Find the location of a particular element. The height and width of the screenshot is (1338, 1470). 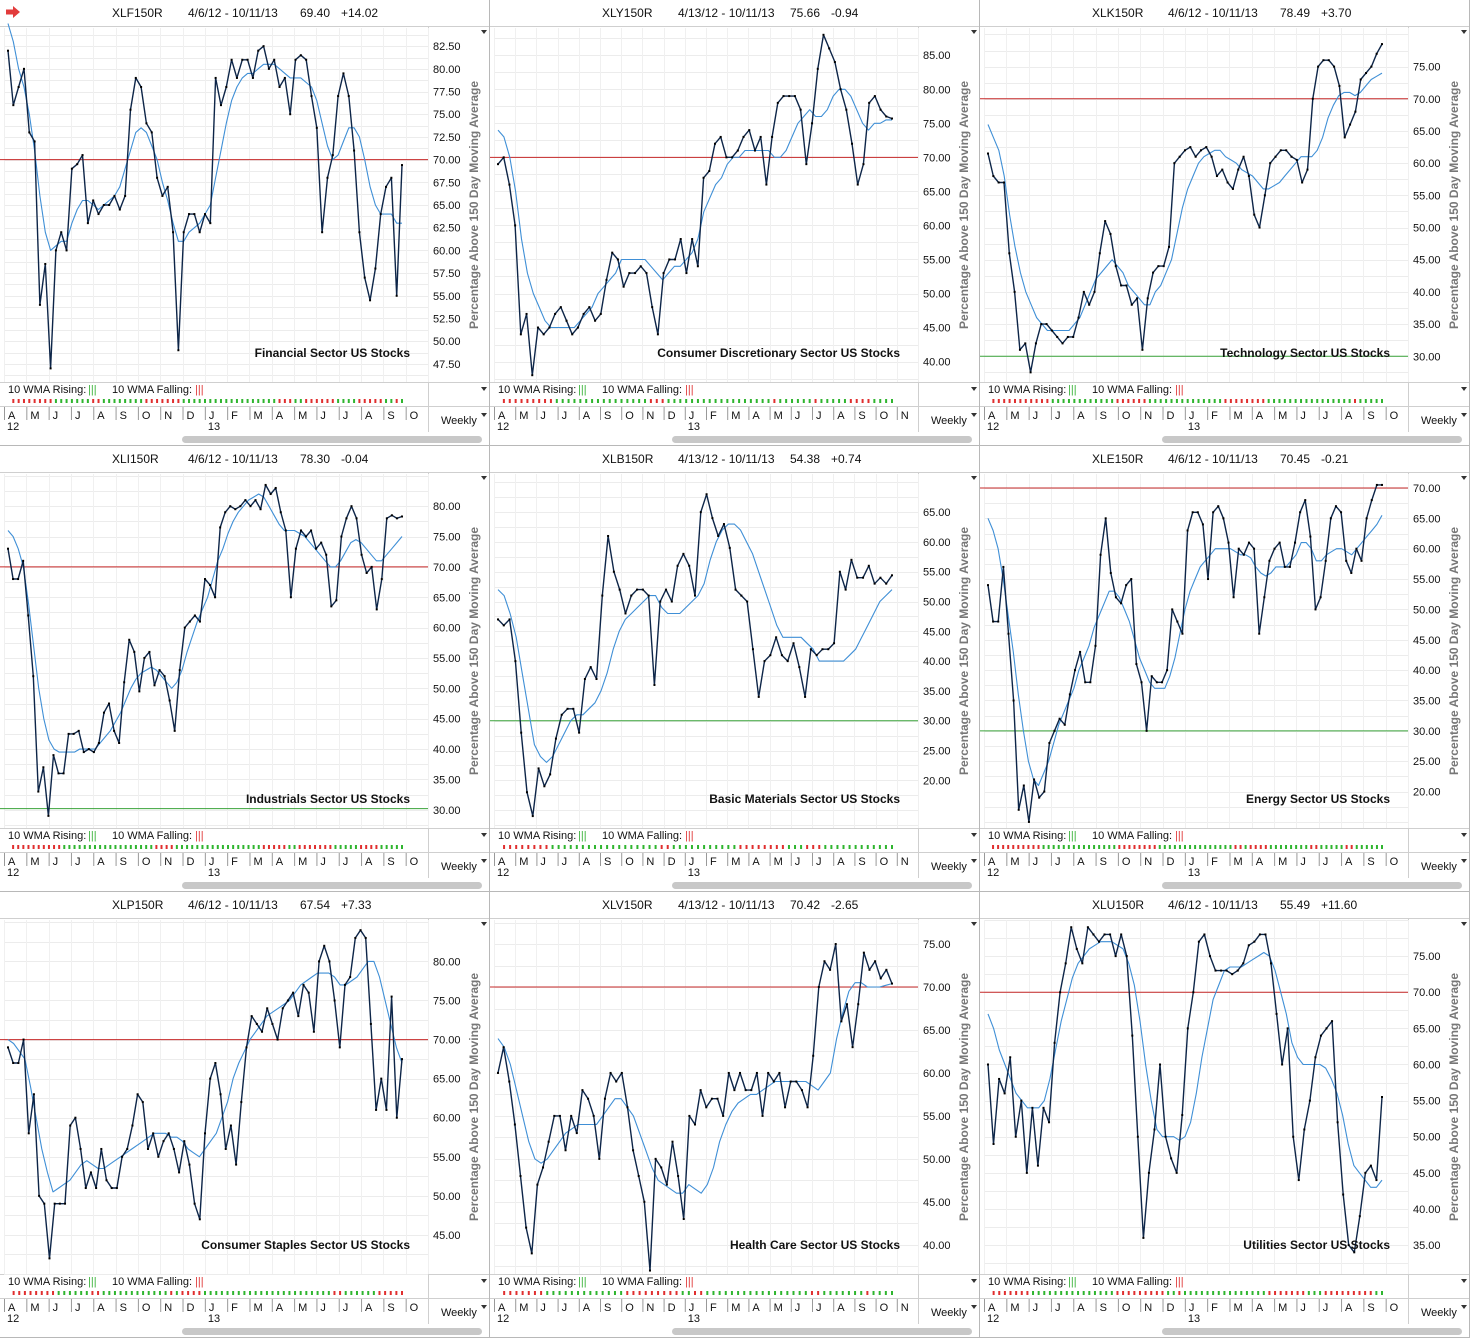

y-tick-label: 40.00 is located at coordinates (1427, 1210).